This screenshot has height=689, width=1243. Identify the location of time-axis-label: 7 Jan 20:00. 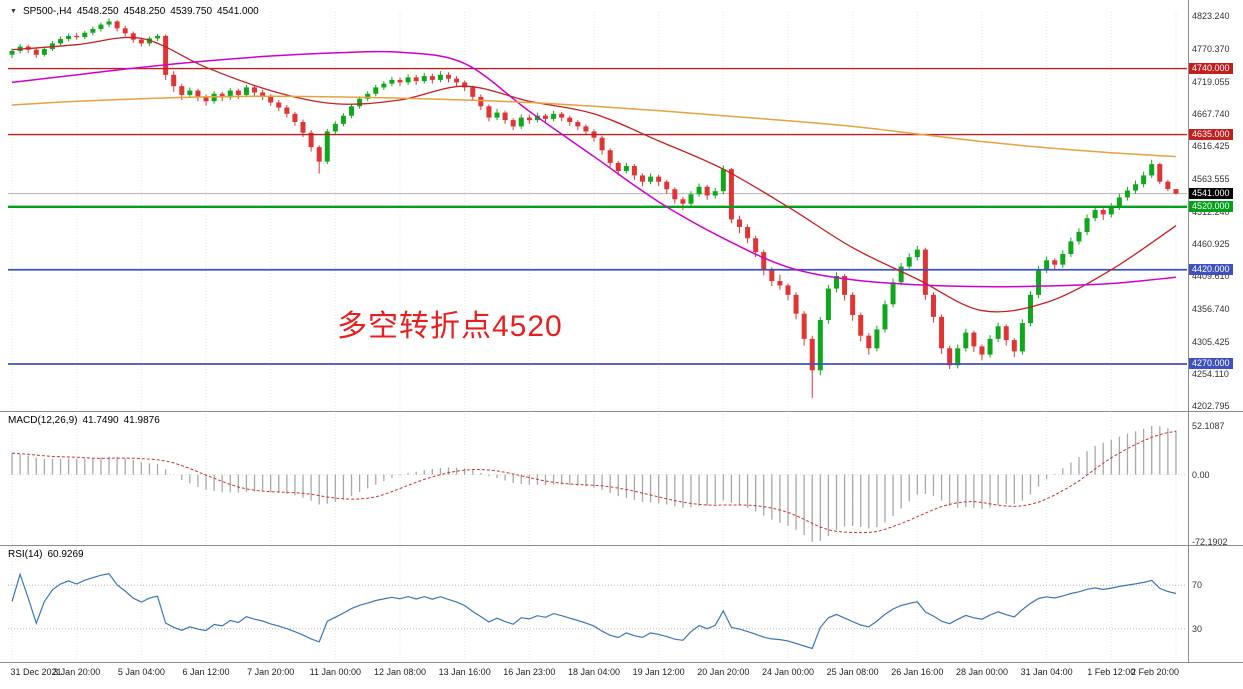
(271, 672).